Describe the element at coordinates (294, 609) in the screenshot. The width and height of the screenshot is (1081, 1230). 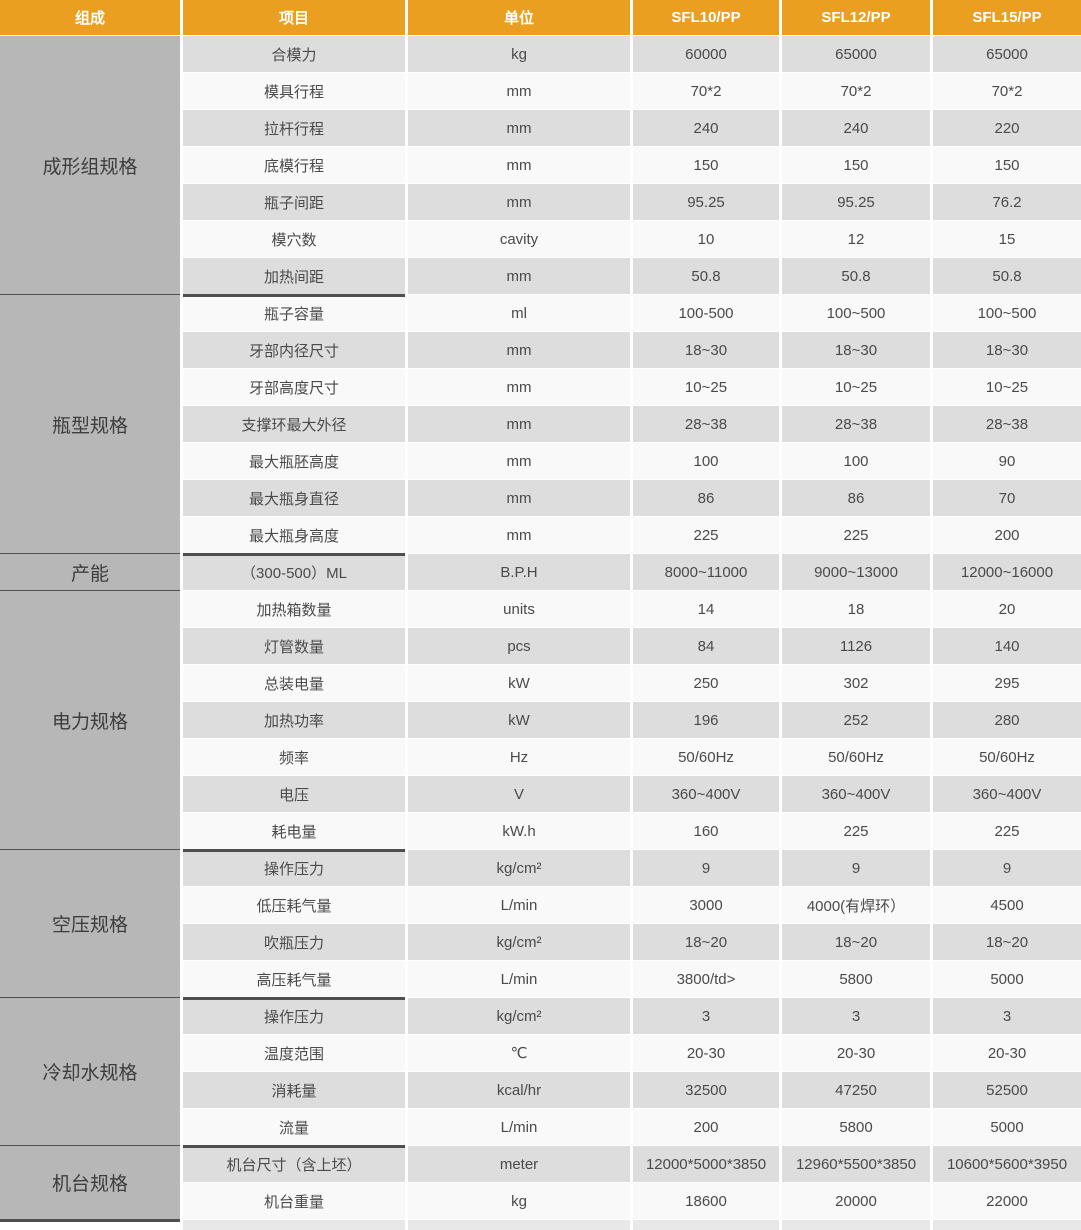
I see `item-cell: 加热箱数量` at that location.